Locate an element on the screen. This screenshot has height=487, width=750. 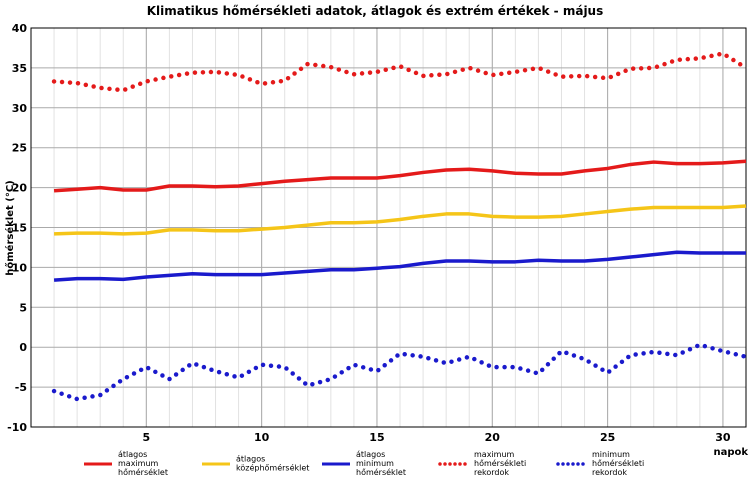
x-tick-label: 5 is located at coordinates (146, 437).